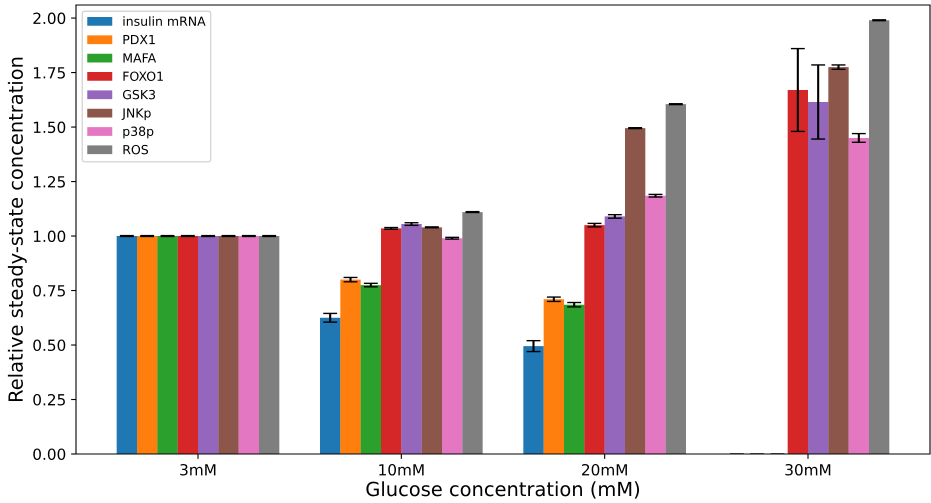 This screenshot has height=503, width=931. Describe the element at coordinates (49, 400) in the screenshot. I see `y-tick-label: 0.25` at that location.